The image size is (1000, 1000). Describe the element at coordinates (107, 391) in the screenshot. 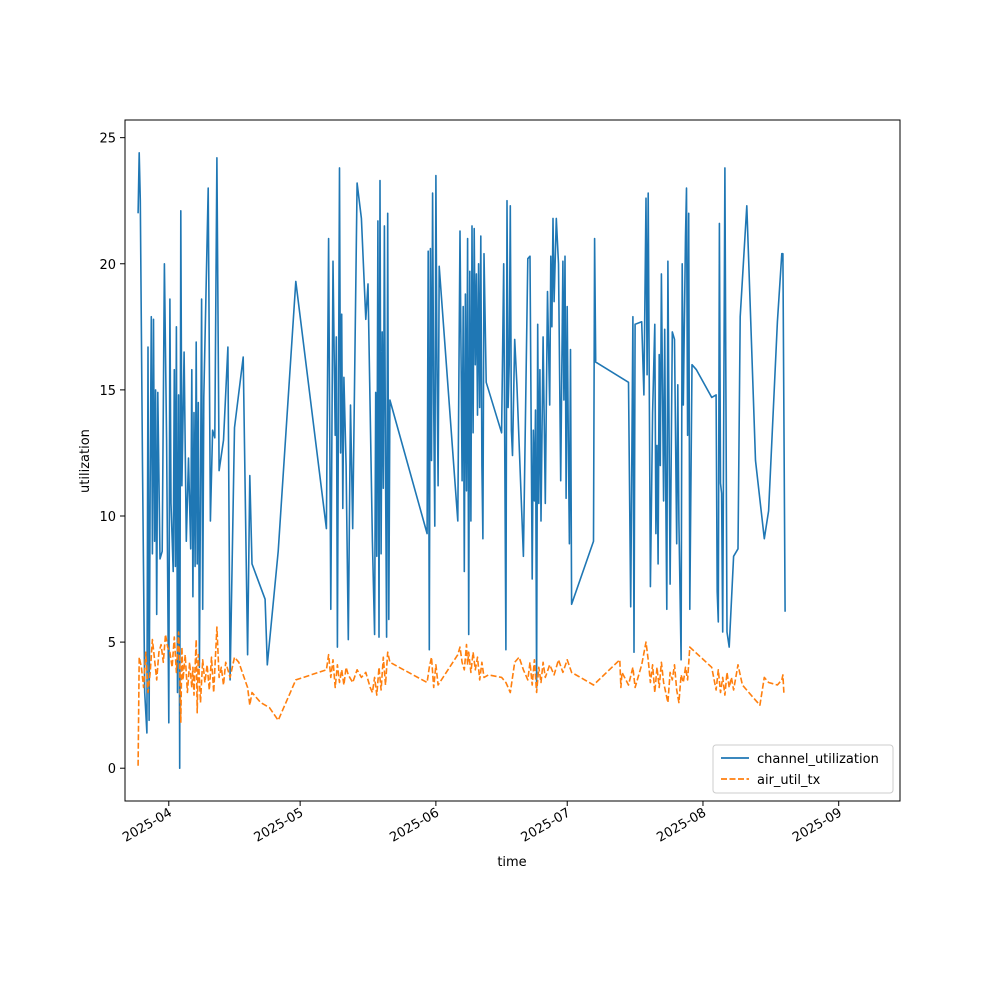

I see `y-tick-label: 15` at that location.